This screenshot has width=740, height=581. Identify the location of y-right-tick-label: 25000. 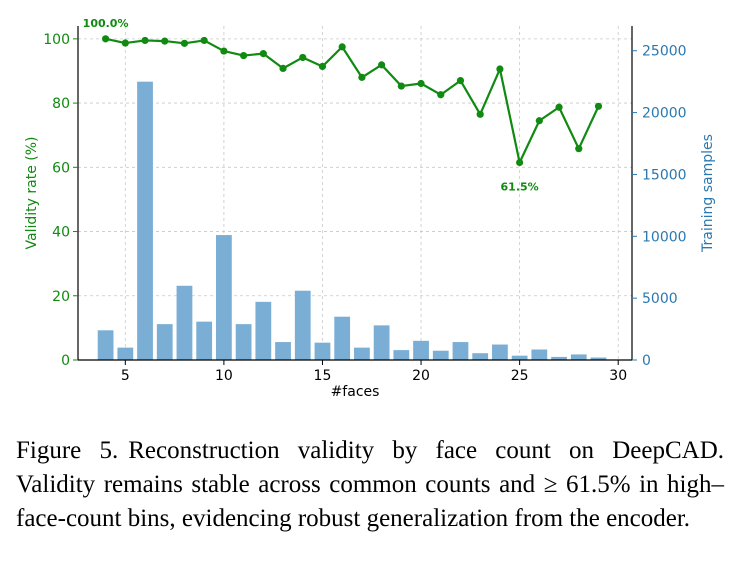
(664, 52).